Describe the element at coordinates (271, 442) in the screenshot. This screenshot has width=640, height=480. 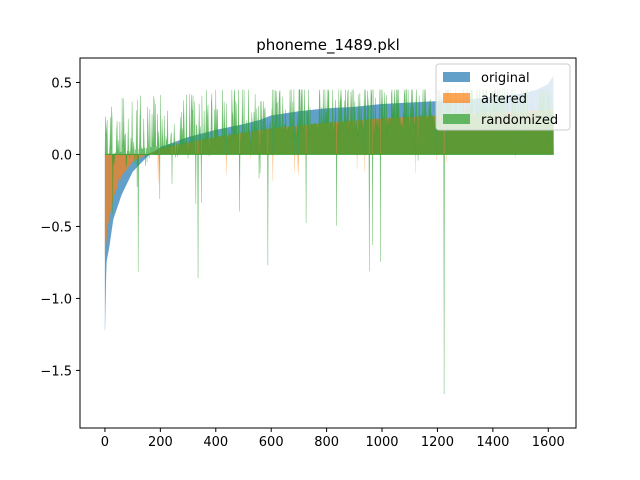
I see `x-tick-label: 600` at that location.